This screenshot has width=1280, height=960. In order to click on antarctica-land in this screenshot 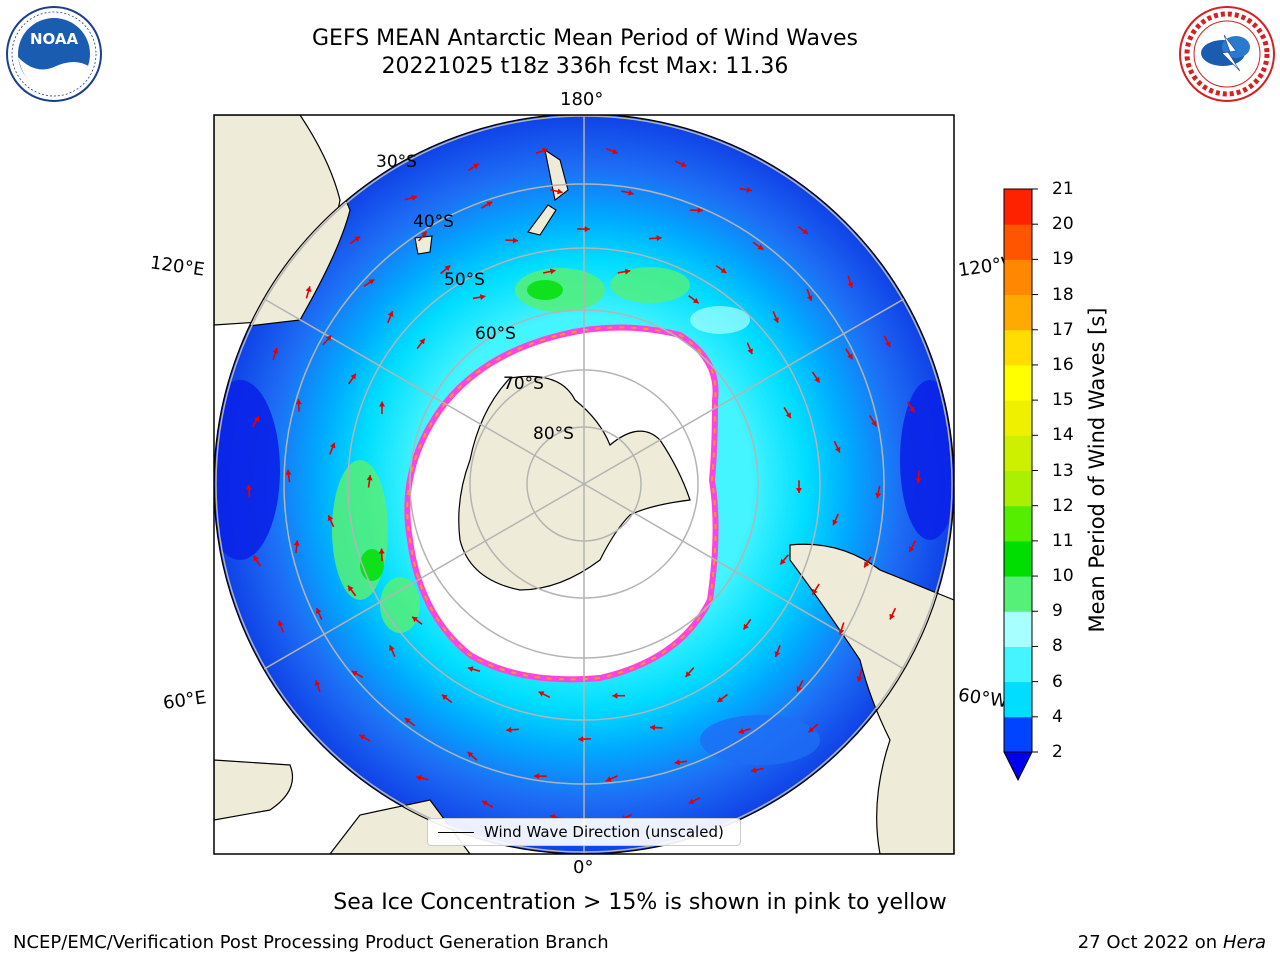, I will do `click(574, 483)`.